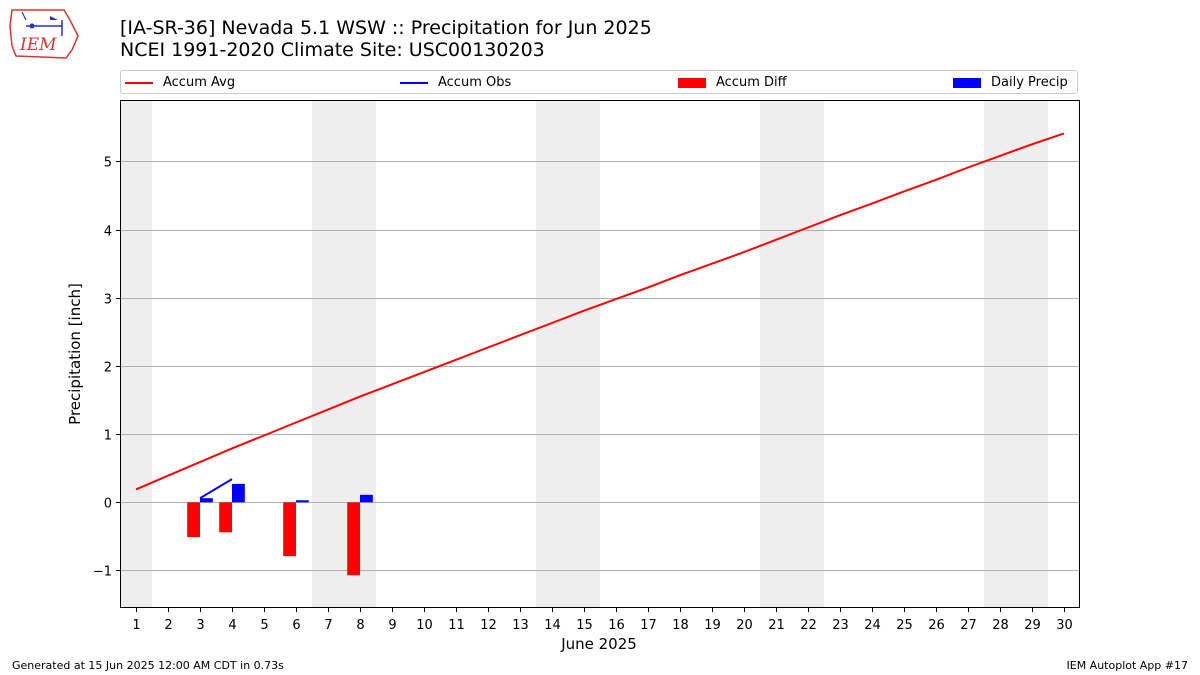 Image resolution: width=1200 pixels, height=675 pixels. I want to click on x-tick-label-26: 27, so click(968, 625).